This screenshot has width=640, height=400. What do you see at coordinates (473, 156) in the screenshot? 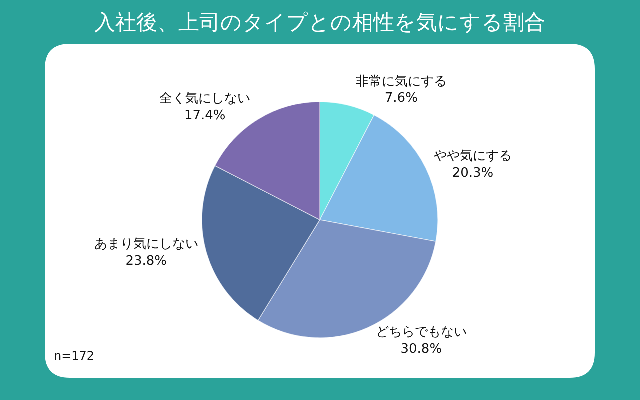
I see `slice-label: やや気にする` at bounding box center [473, 156].